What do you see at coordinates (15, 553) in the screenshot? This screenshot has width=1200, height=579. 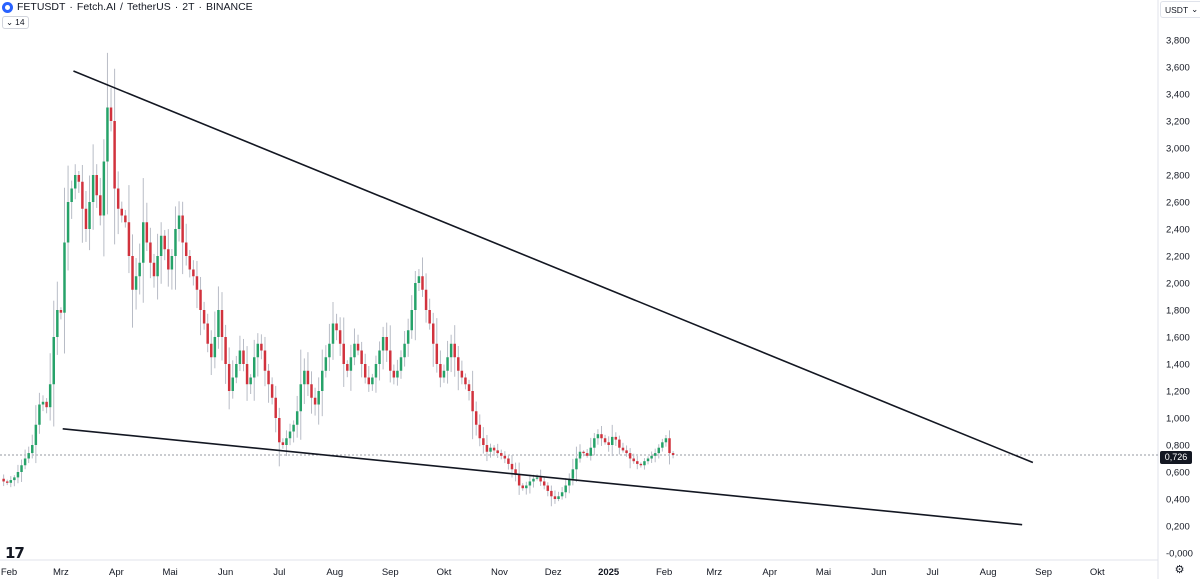 I see `tradingview-logo-icon: 17` at bounding box center [15, 553].